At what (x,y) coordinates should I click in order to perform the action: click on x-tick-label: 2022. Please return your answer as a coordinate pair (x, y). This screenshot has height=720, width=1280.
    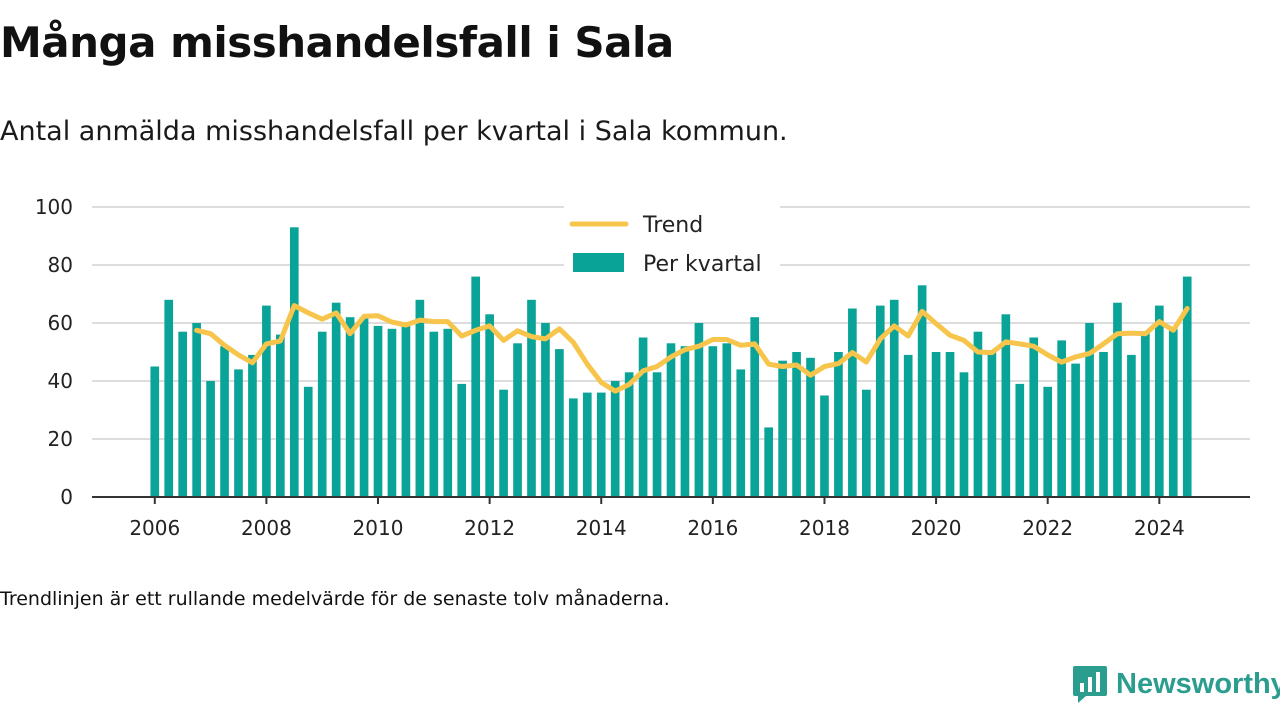
    Looking at the image, I should click on (1047, 528).